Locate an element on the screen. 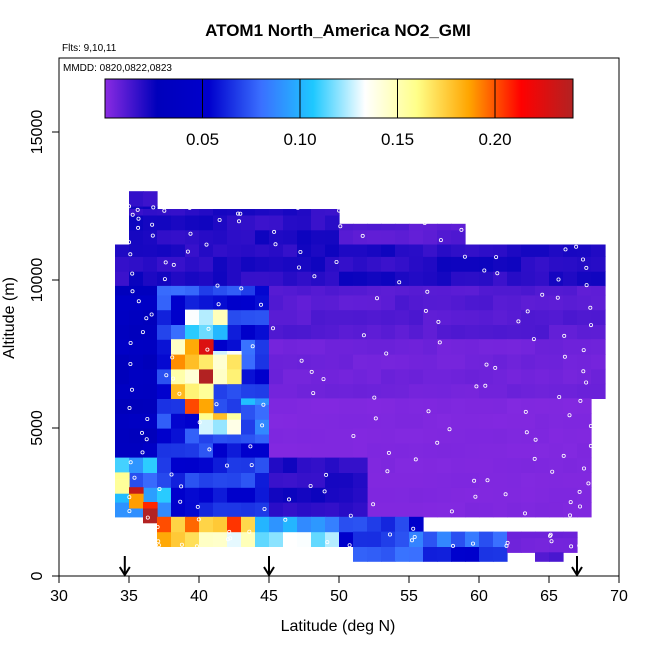 This screenshot has height=650, width=650. y-axis-title: Altitude (m) is located at coordinates (9, 318).